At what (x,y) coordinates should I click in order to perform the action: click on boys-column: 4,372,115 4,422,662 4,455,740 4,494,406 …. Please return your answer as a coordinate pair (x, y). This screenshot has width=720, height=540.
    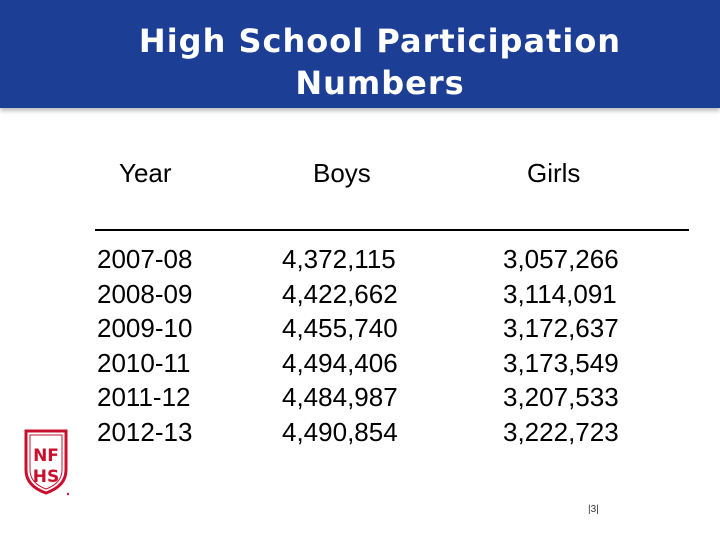
    Looking at the image, I should click on (340, 346).